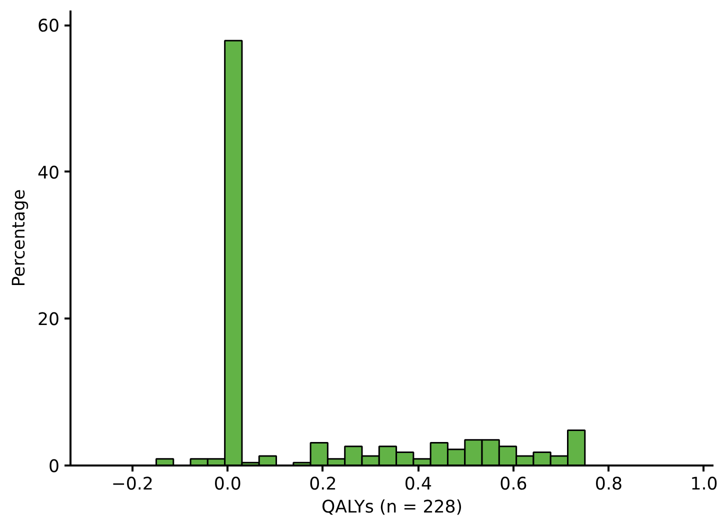  What do you see at coordinates (19, 238) in the screenshot?
I see `y-axis-title: Percentage` at bounding box center [19, 238].